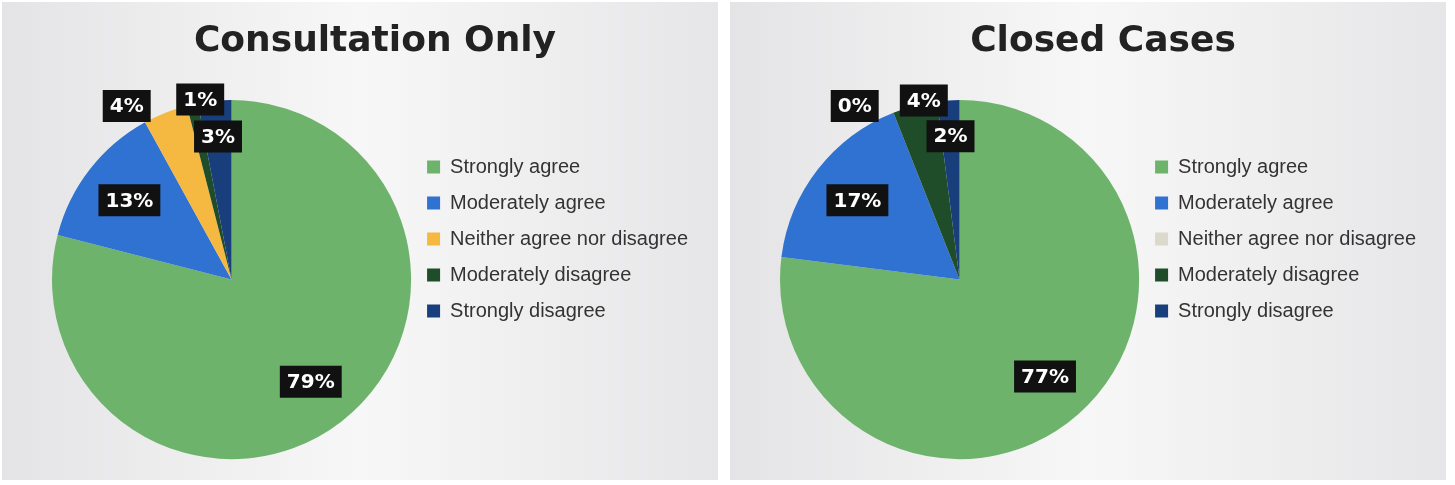 The height and width of the screenshot is (485, 1455). Describe the element at coordinates (218, 135) in the screenshot. I see `data-label: 3%` at that location.